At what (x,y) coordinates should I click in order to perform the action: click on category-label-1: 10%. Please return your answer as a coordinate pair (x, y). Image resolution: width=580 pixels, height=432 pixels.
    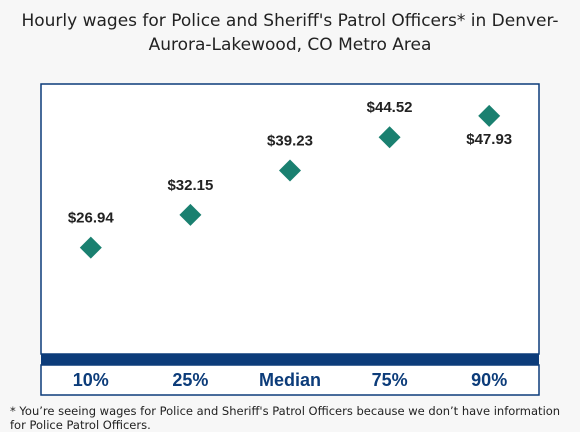
    Looking at the image, I should click on (91, 380).